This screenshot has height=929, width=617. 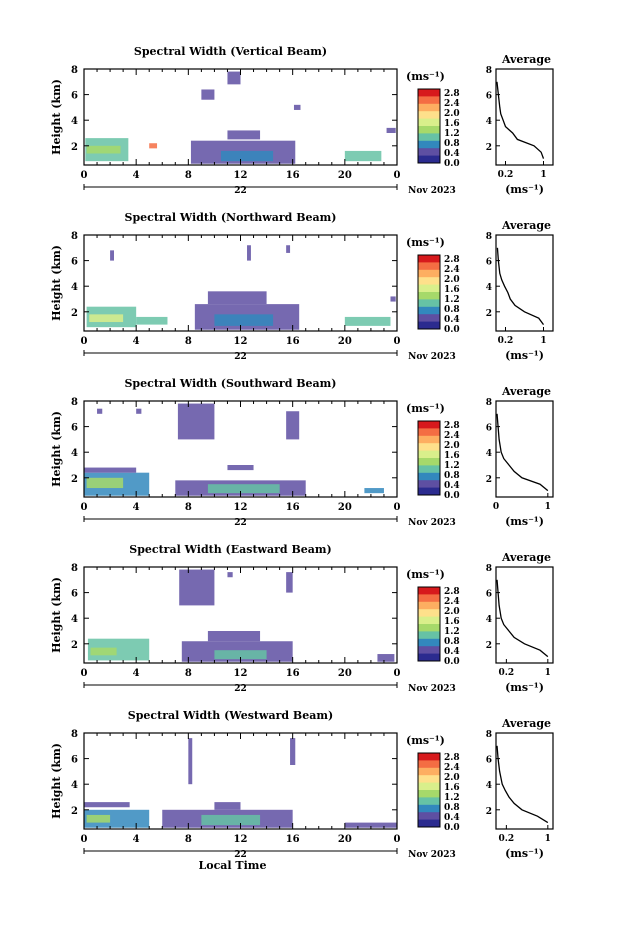 What do you see at coordinates (452, 260) in the screenshot?
I see `panel-2-colorbar-tick-label: 2.8` at bounding box center [452, 260].